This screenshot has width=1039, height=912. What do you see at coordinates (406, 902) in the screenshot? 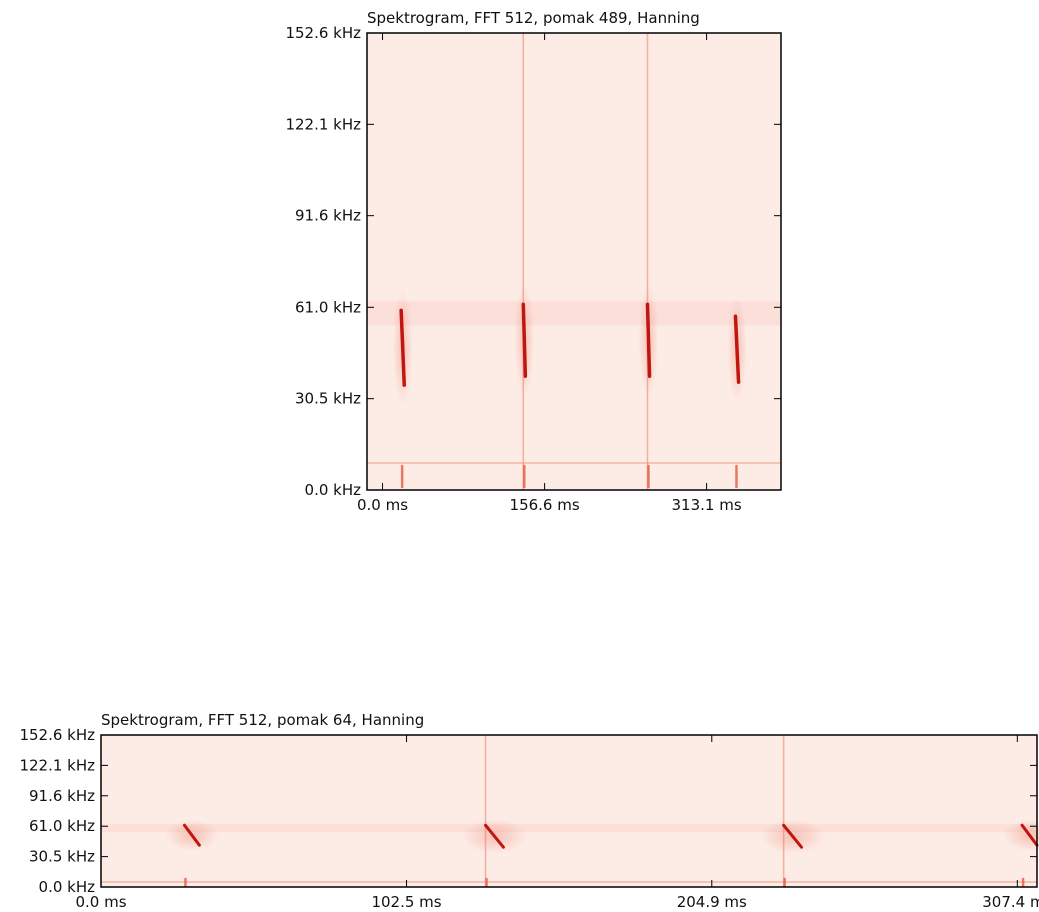
I see `x-tick-label: 102.5 ms` at bounding box center [406, 902].